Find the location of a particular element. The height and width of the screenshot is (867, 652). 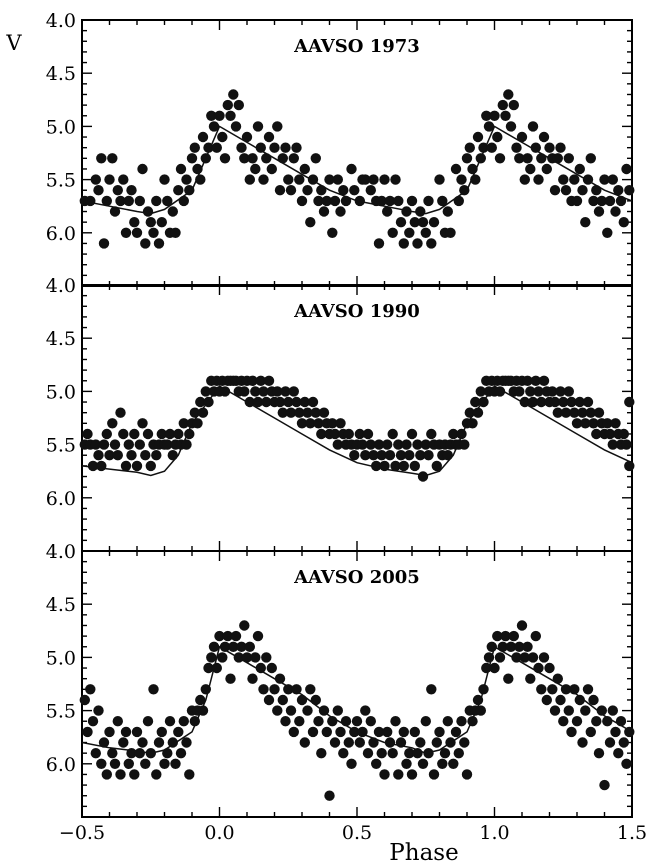

y-tick-label: 4.5 is located at coordinates (61, 74).